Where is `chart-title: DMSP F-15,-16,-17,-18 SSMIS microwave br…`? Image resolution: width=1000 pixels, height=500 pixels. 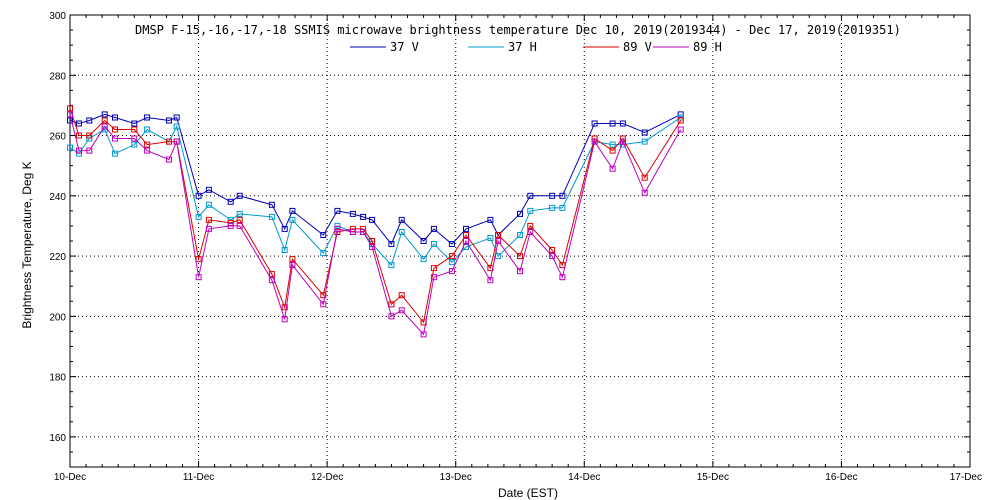
chart-title: DMSP F-15,-16,-17,-18 SSMIS microwave br… is located at coordinates (518, 30).